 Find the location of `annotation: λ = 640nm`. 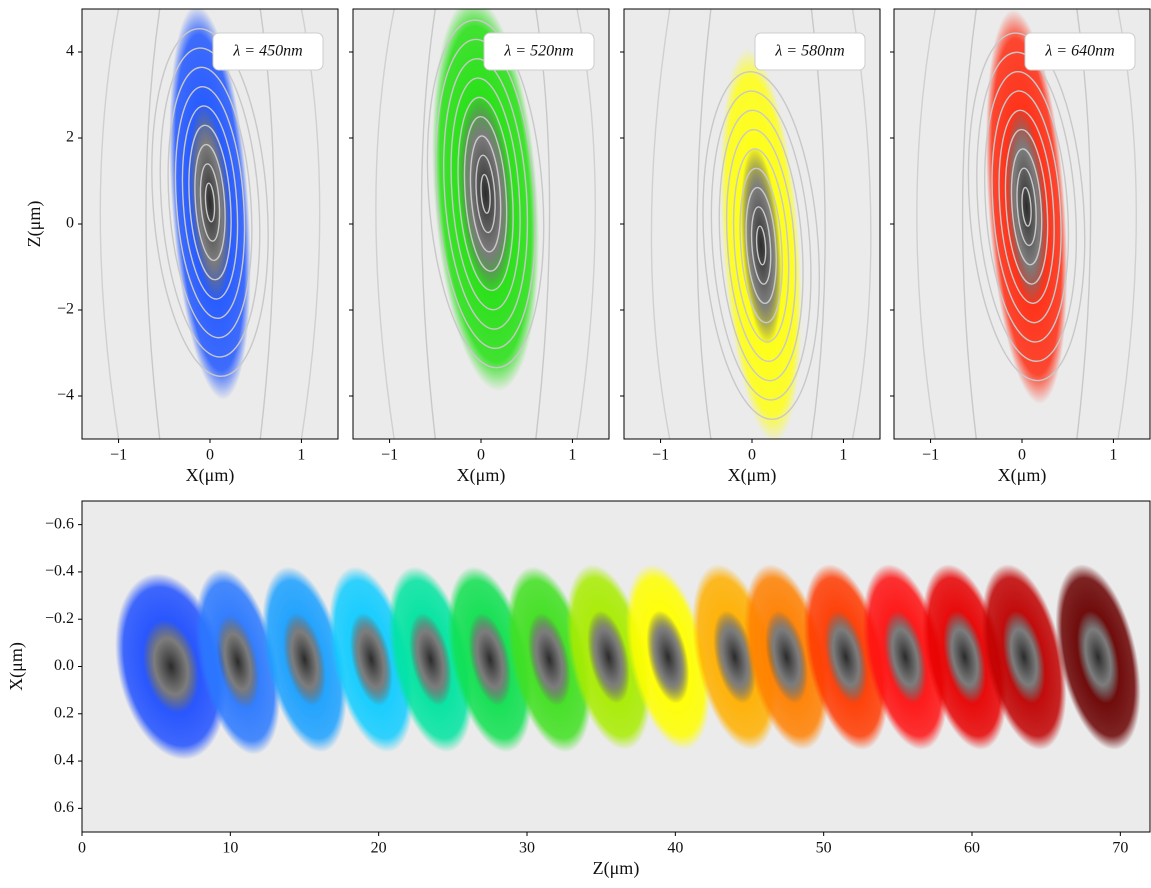

annotation: λ = 640nm is located at coordinates (1079, 51).